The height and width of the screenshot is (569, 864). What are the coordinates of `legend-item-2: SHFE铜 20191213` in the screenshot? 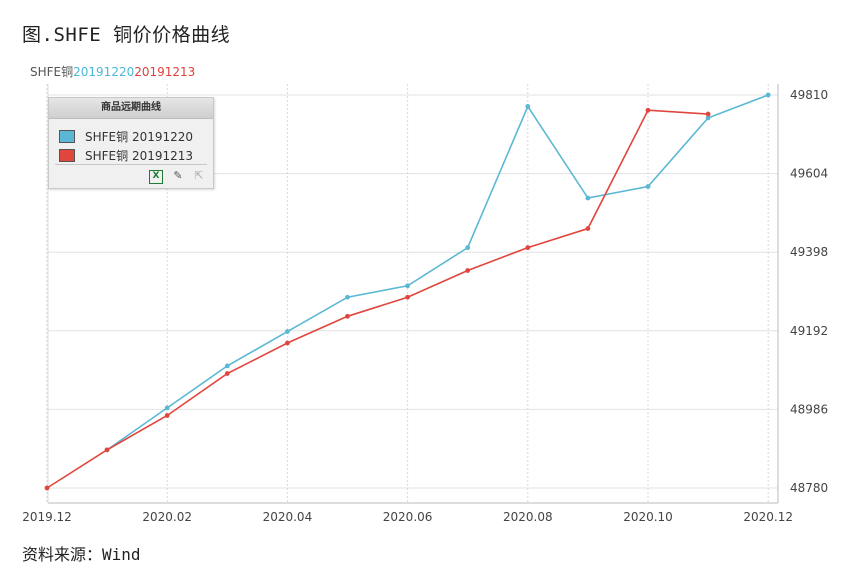 It's located at (131, 155).